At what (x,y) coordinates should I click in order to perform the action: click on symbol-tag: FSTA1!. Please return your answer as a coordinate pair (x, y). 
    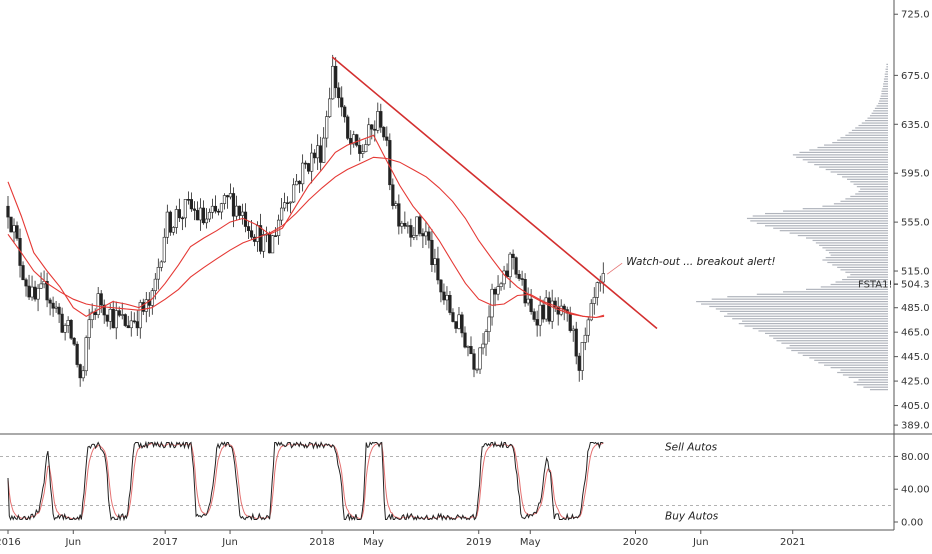
    Looking at the image, I should click on (875, 285).